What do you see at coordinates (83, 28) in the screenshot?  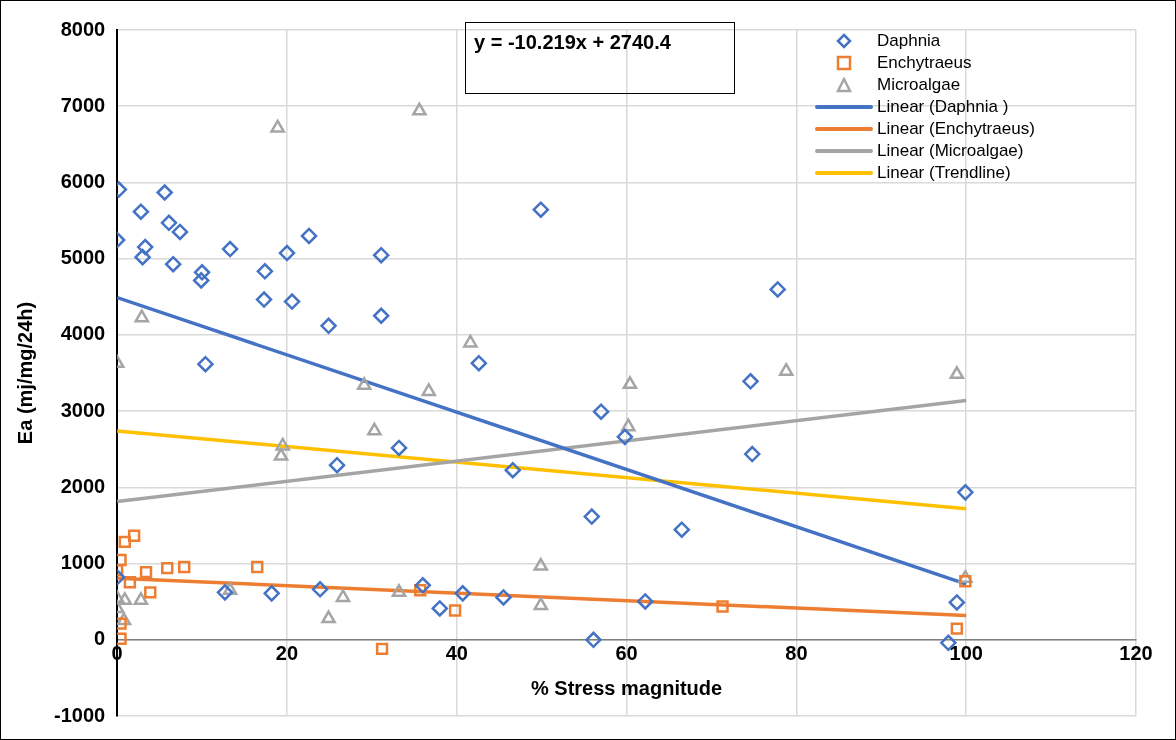 I see `y-tick-label: 8000` at bounding box center [83, 28].